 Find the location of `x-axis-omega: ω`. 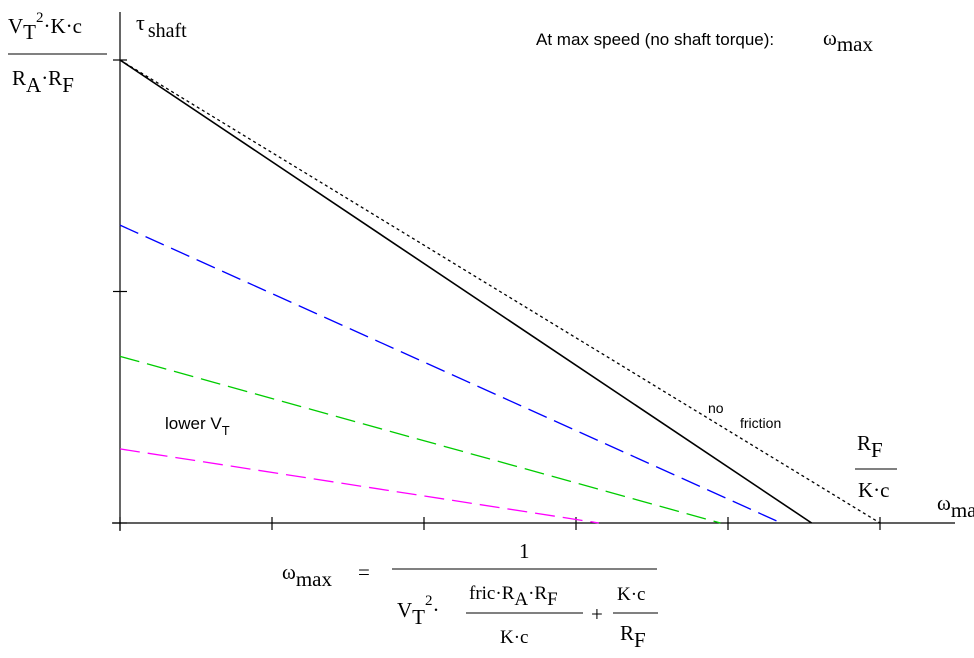

x-axis-omega: ω is located at coordinates (944, 503).